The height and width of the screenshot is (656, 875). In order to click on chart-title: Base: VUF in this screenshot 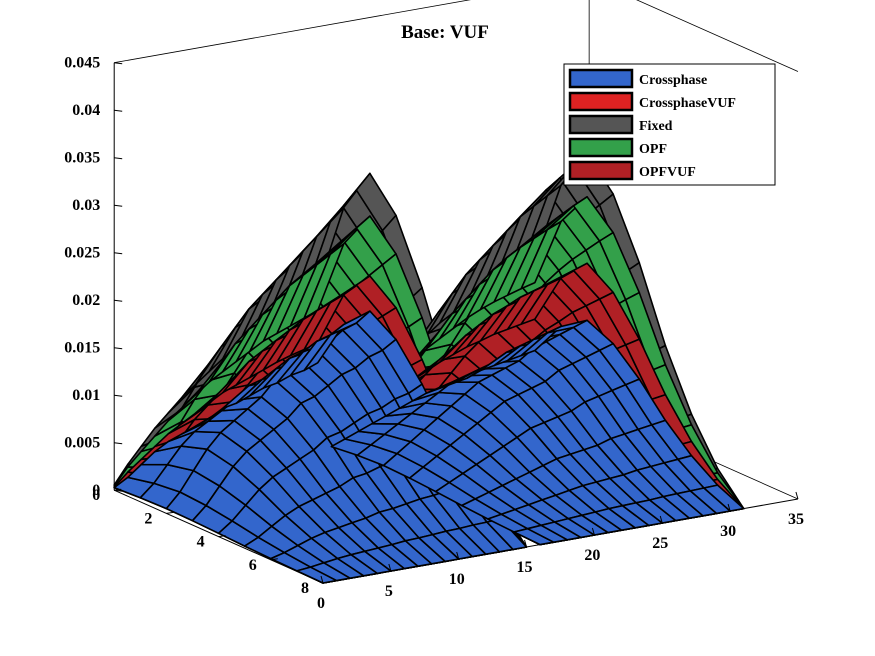, I will do `click(445, 32)`.